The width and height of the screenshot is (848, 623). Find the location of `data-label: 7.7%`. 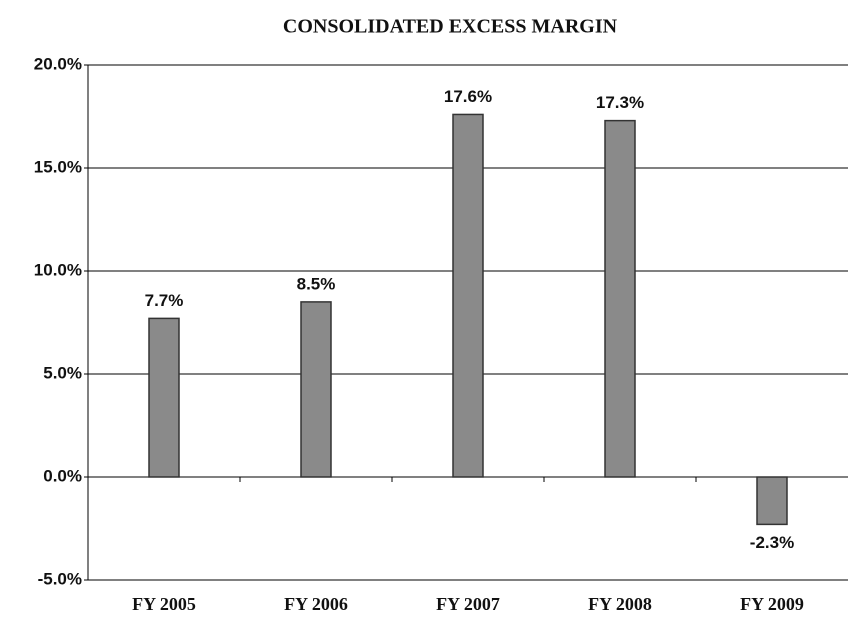

data-label: 7.7% is located at coordinates (164, 300).